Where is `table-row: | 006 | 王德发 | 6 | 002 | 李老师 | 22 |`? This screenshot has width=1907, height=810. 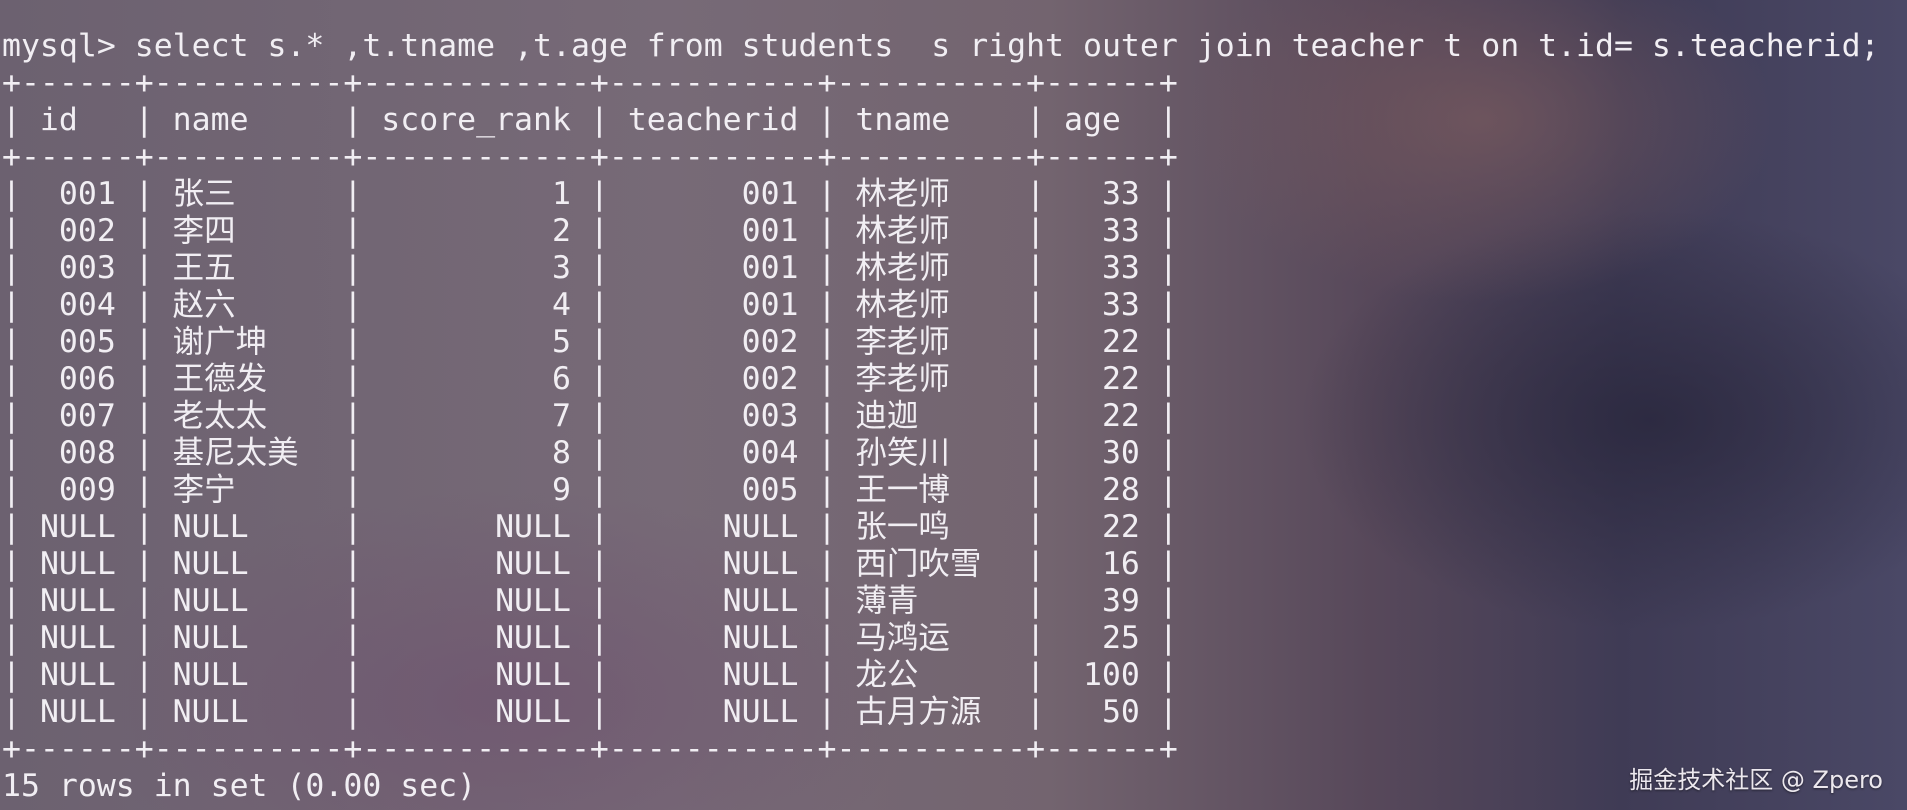
table-row: | 006 | 王德发 | 6 | 002 | 李老师 | 22 | is located at coordinates (941, 379).